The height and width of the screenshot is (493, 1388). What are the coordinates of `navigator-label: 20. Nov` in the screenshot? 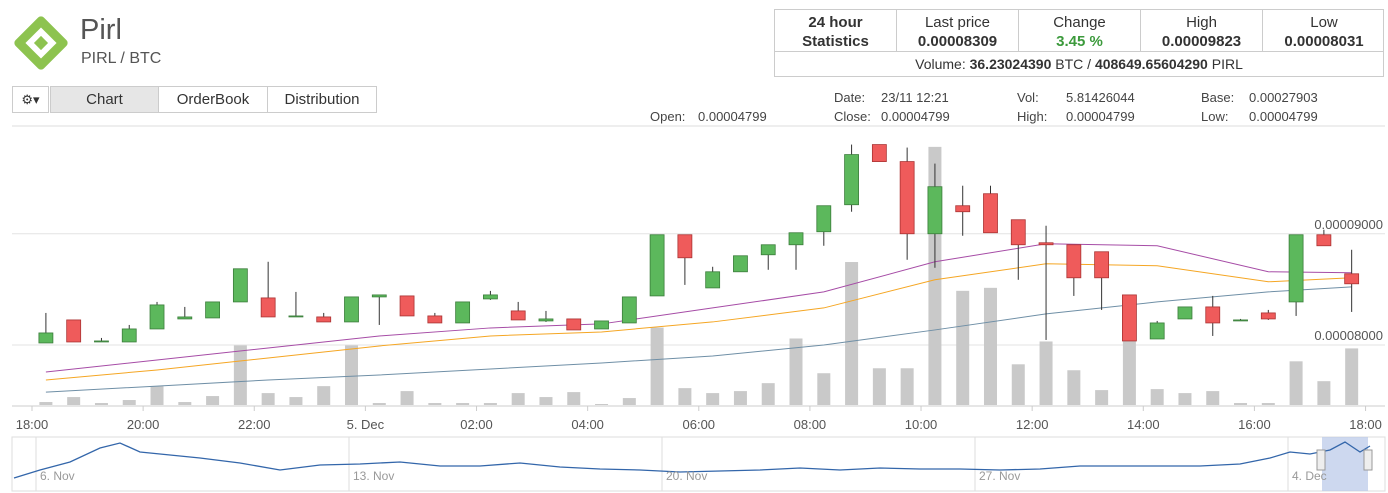 It's located at (686, 476).